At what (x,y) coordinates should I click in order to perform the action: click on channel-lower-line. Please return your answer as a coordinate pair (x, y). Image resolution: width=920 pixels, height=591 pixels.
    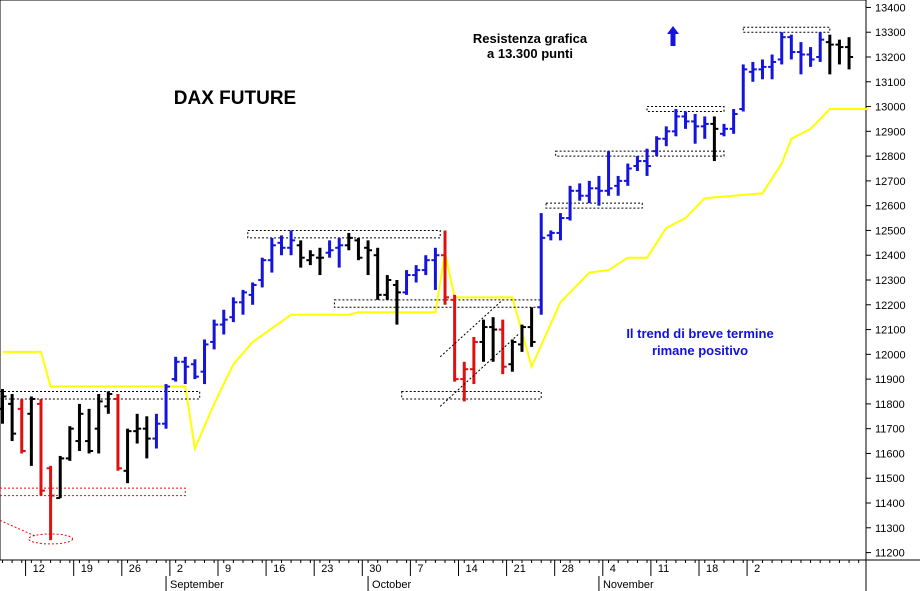
    Looking at the image, I should click on (479, 370).